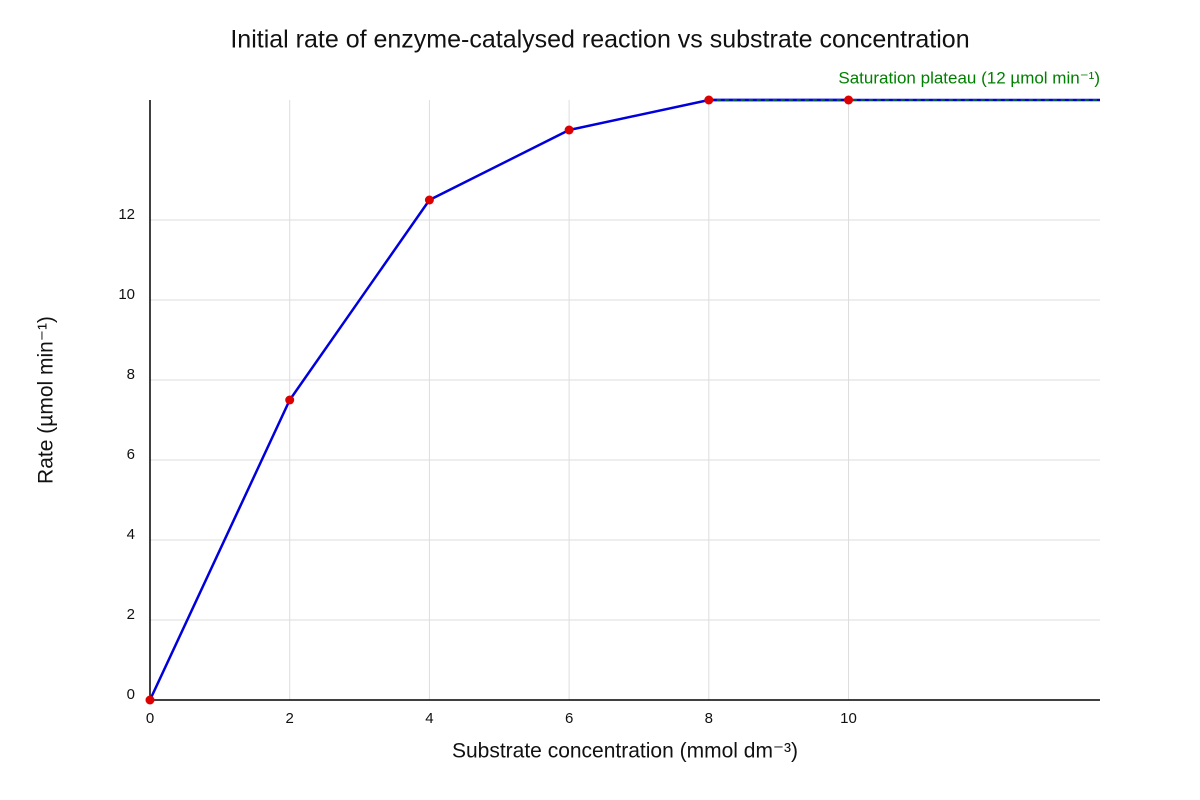  I want to click on y-tick-label: 12, so click(126, 214).